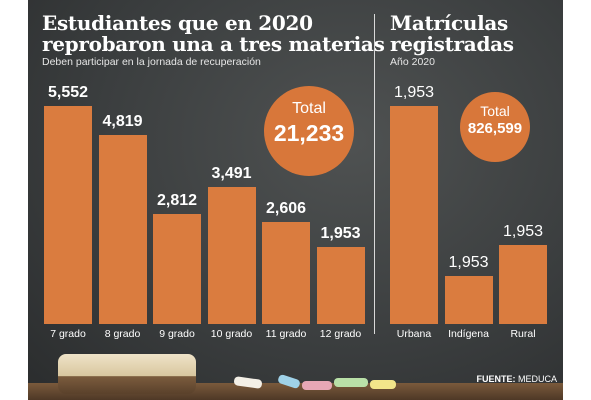 This screenshot has width=591, height=400. Describe the element at coordinates (286, 272) in the screenshot. I see `bar-11-grado` at that location.